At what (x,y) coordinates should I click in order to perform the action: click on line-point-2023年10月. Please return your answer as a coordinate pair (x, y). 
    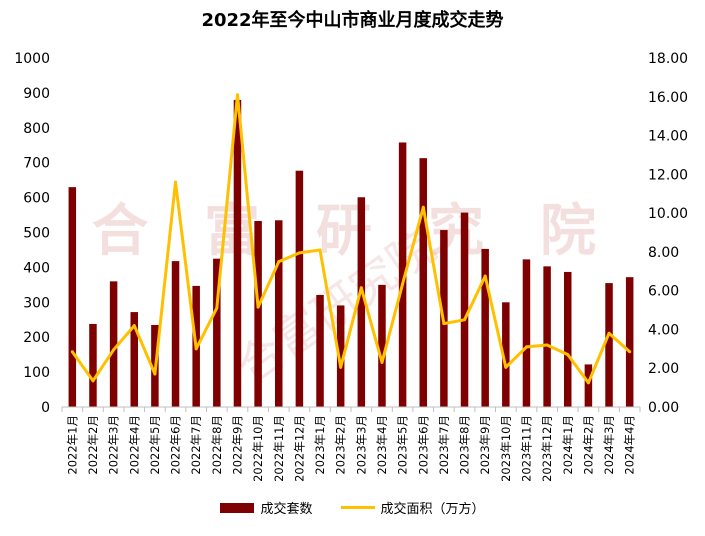
    Looking at the image, I should click on (506, 367).